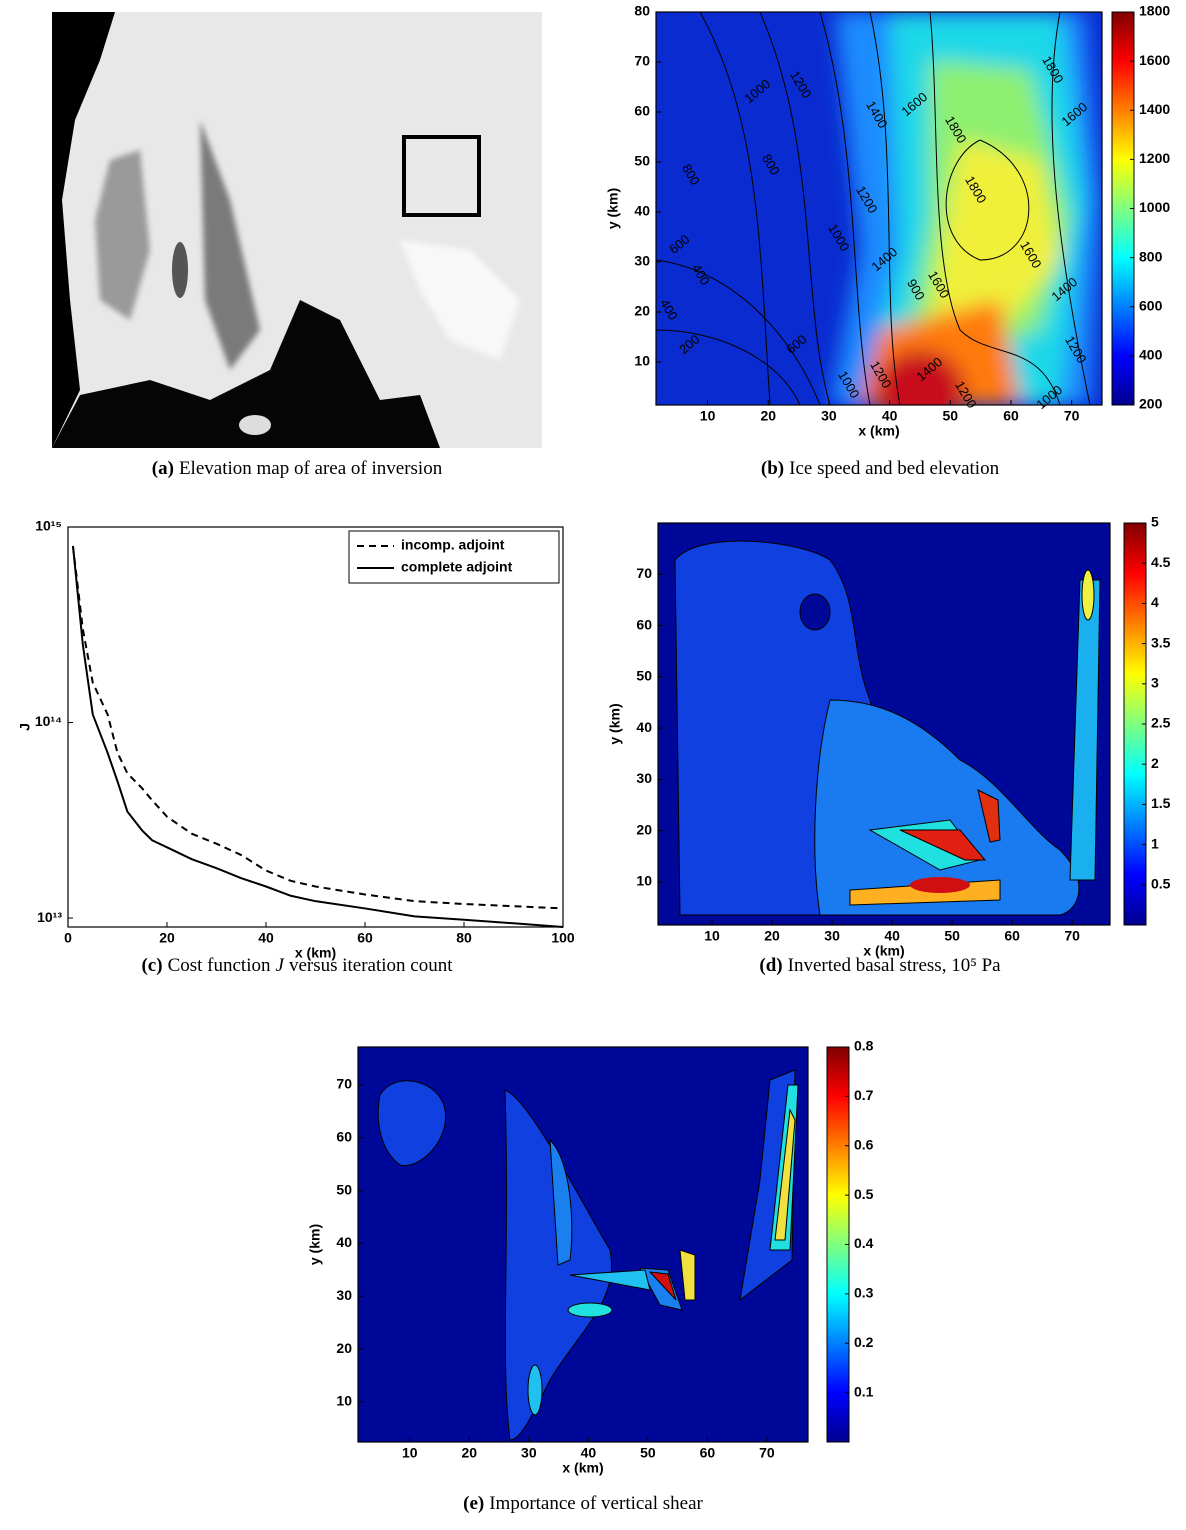 This screenshot has width=1186, height=1530. I want to click on colorbar-tick-label: 0.8, so click(864, 1046).